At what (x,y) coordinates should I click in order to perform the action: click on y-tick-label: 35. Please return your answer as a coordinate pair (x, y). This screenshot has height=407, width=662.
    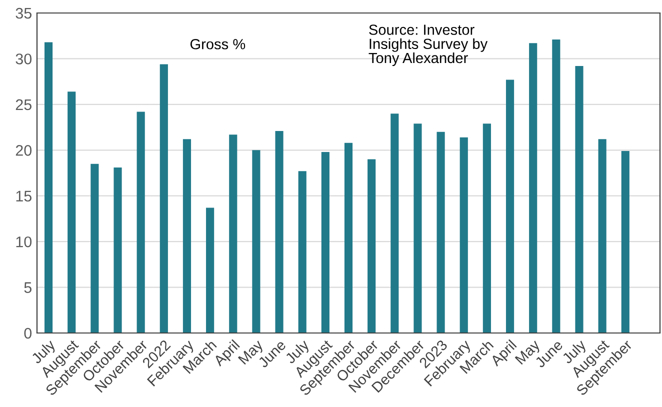
    Looking at the image, I should click on (24, 13).